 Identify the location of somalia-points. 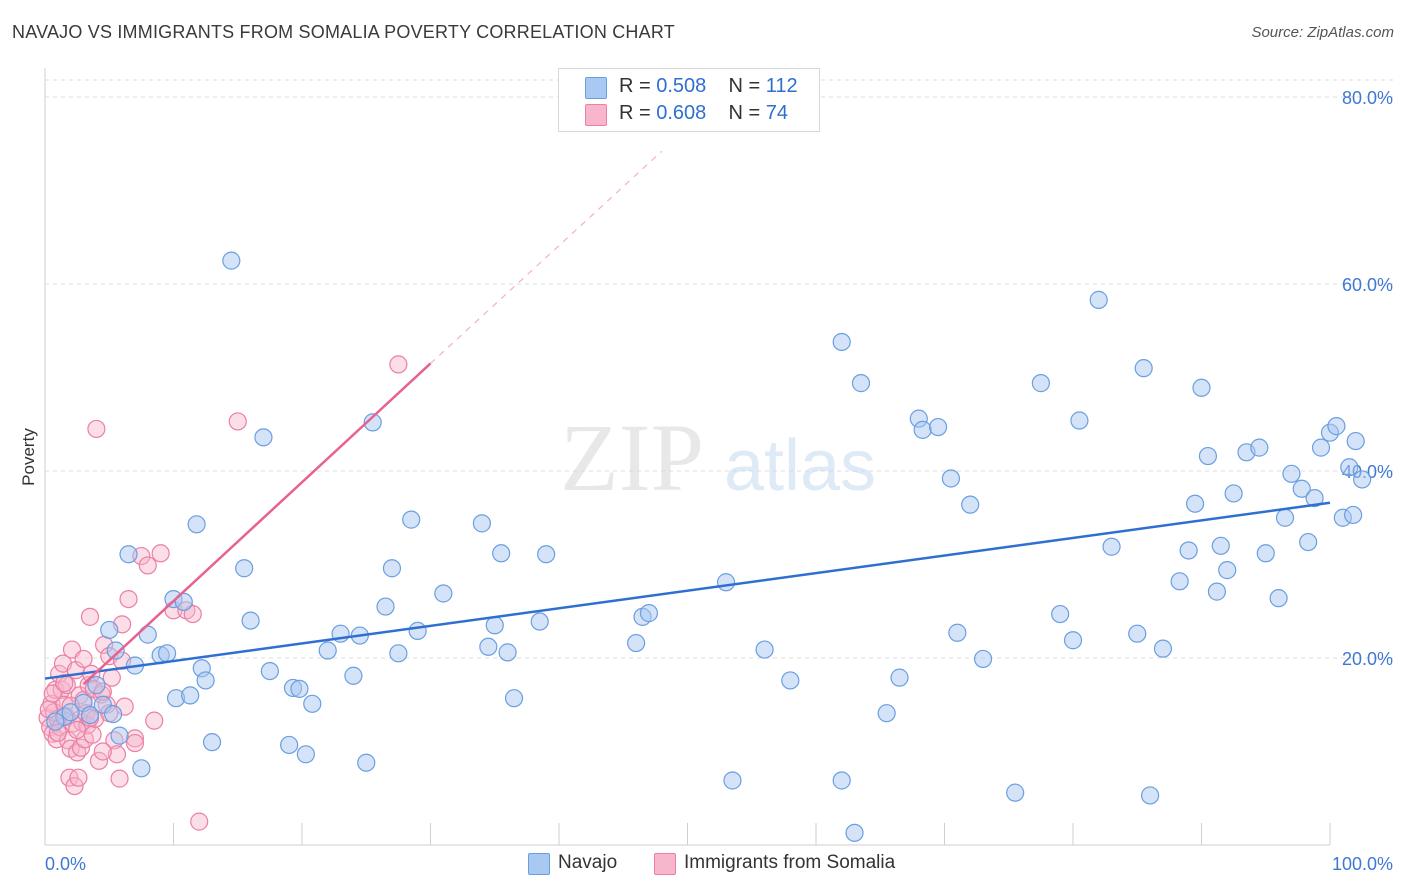
(223, 593).